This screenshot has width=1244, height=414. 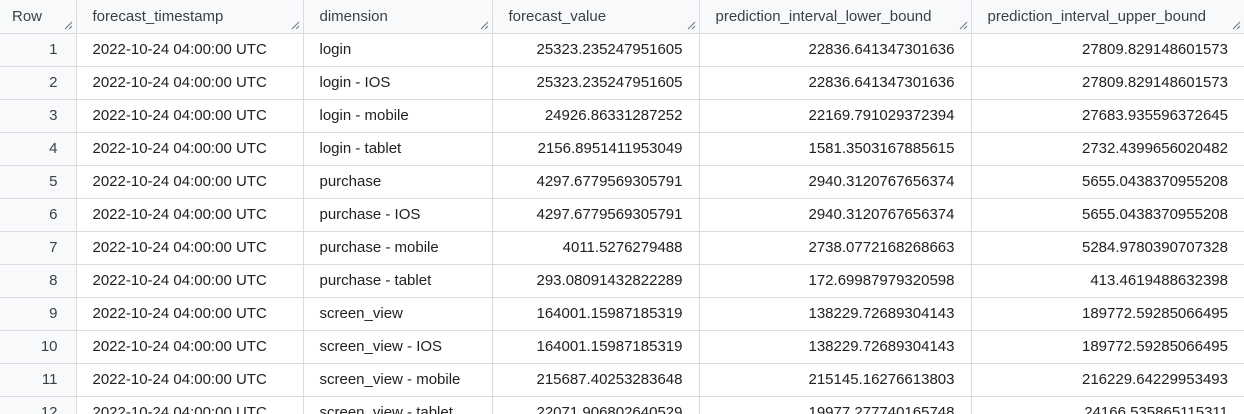 I want to click on cell-dimension: purchase - tablet, so click(x=398, y=281).